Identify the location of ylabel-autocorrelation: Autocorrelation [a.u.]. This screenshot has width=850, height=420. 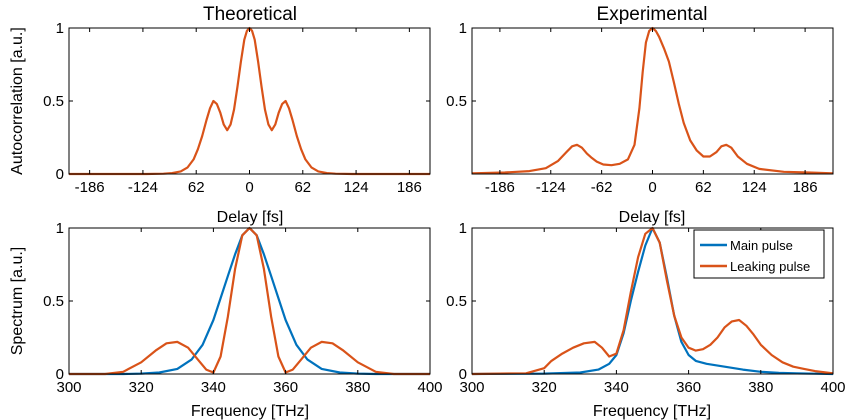
(17, 101).